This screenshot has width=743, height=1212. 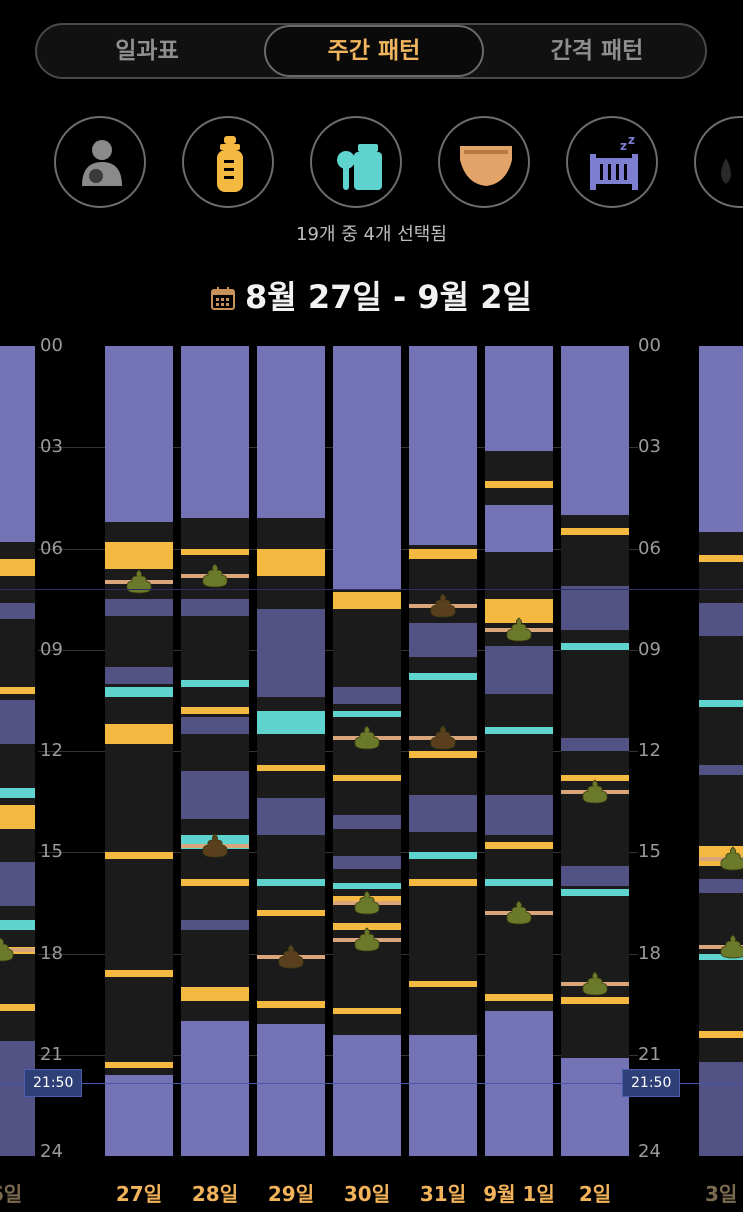 I want to click on day-label: 28일, so click(x=215, y=1194).